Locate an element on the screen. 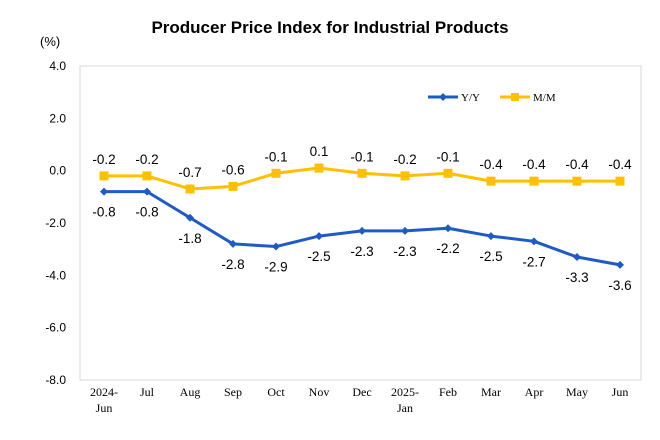 This screenshot has height=440, width=660. y-tick-label: 2.0 is located at coordinates (57, 118).